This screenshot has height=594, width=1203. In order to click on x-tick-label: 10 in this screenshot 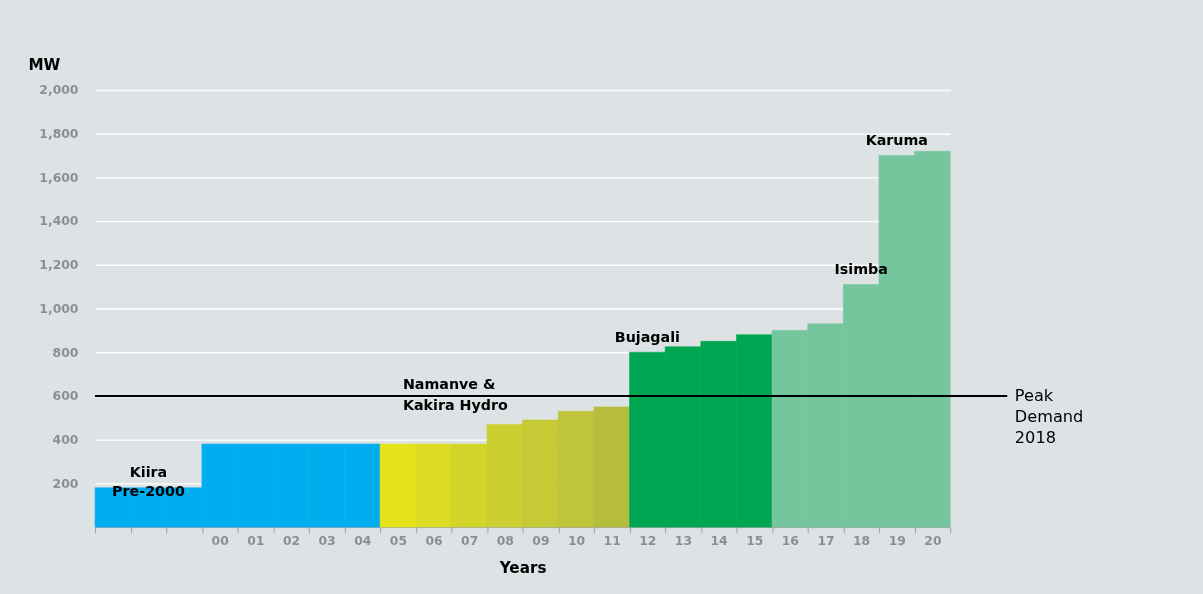, I will do `click(576, 540)`.